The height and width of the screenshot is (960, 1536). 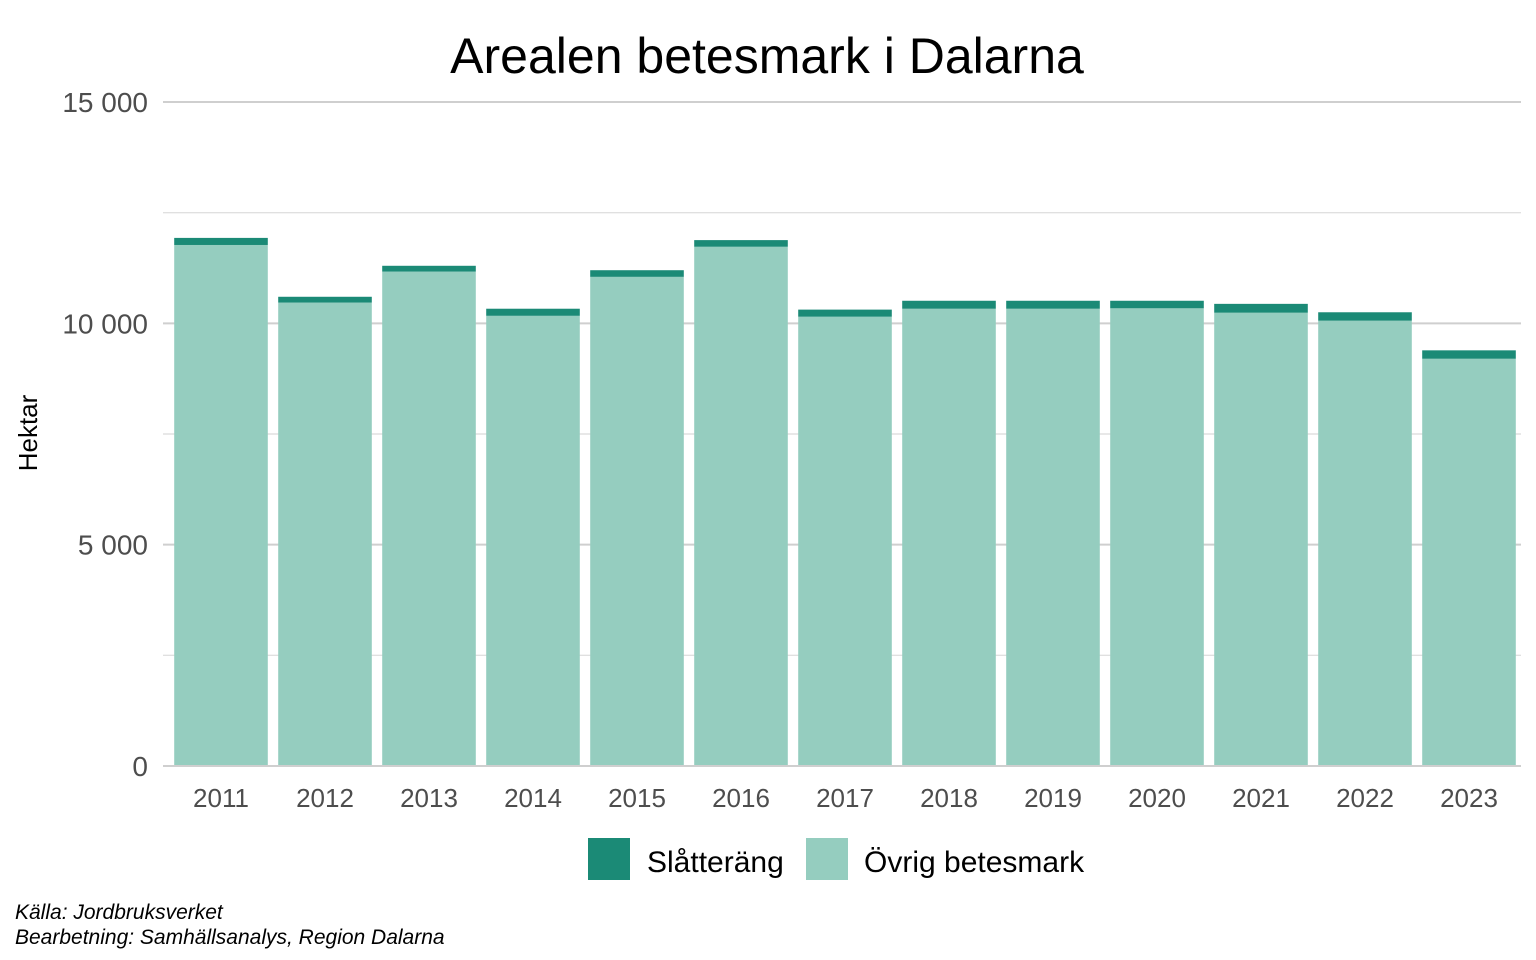 I want to click on bar-övrig-betesmark-2014, so click(x=533, y=540).